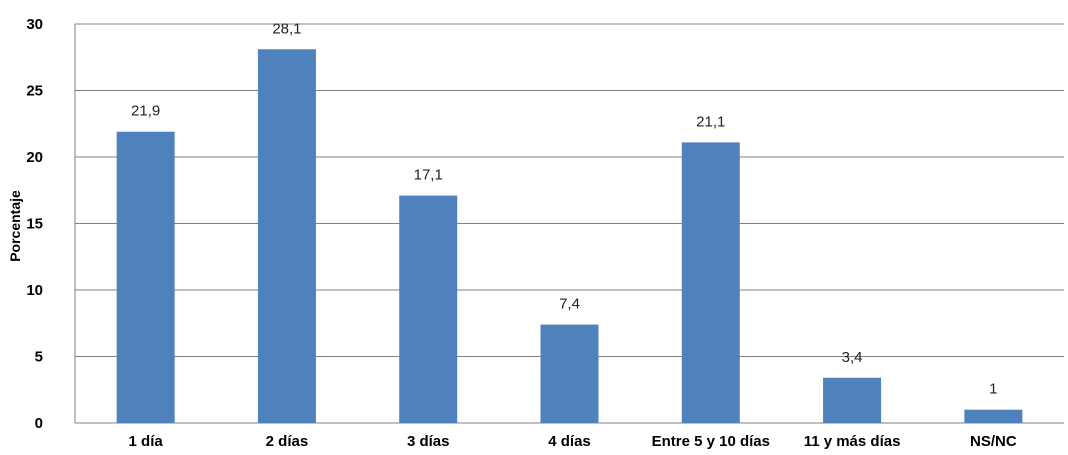 Image resolution: width=1068 pixels, height=455 pixels. I want to click on data-label: 1, so click(993, 389).